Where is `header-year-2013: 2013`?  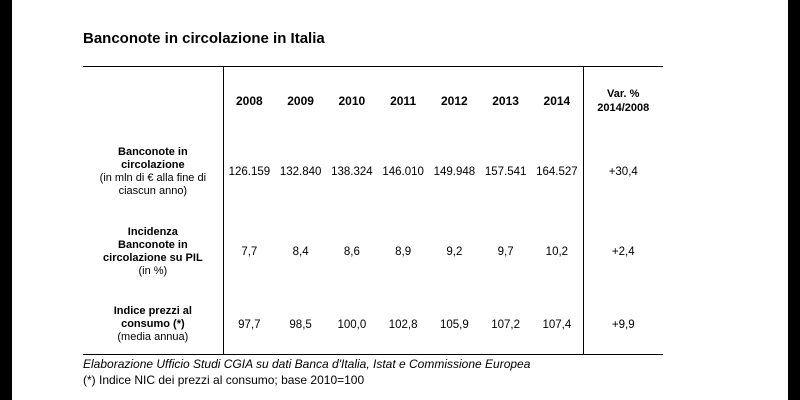 header-year-2013: 2013 is located at coordinates (505, 101).